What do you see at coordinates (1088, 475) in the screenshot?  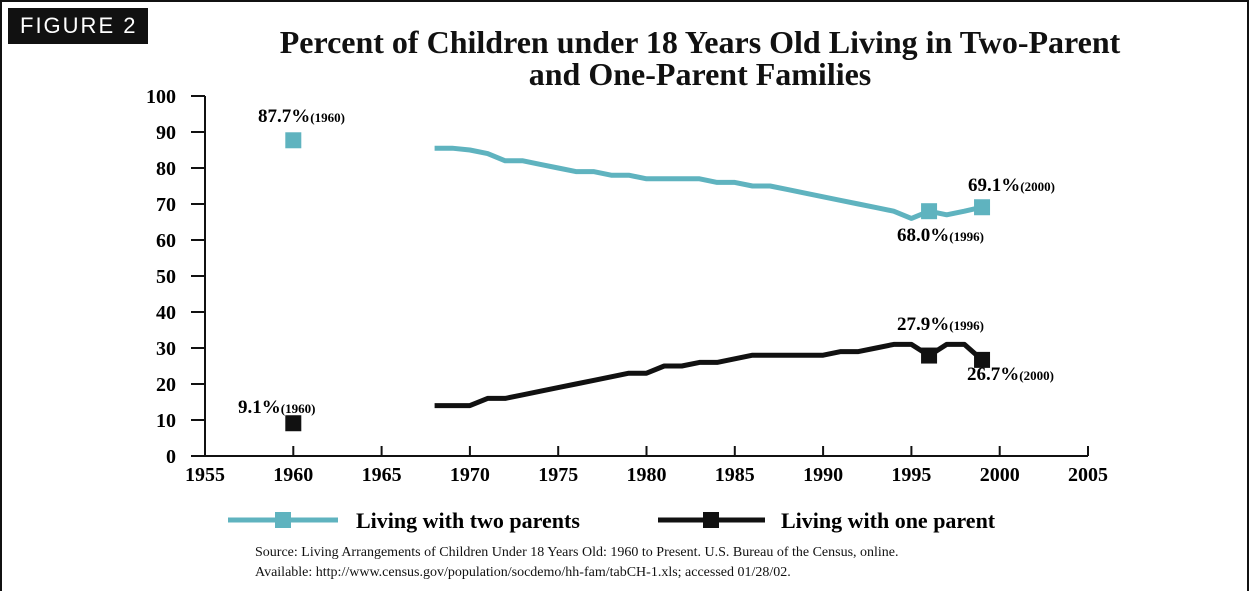 I see `x-tick-label: 2005` at bounding box center [1088, 475].